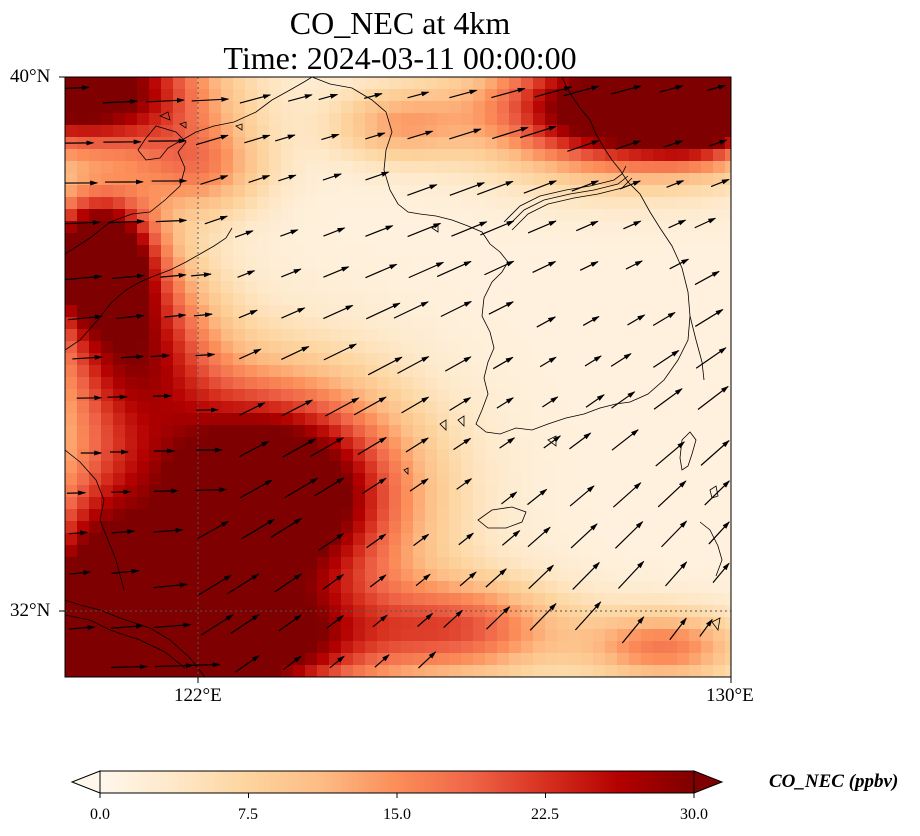 The image size is (920, 836). What do you see at coordinates (730, 695) in the screenshot?
I see `lon-label-130e: 130°E` at bounding box center [730, 695].